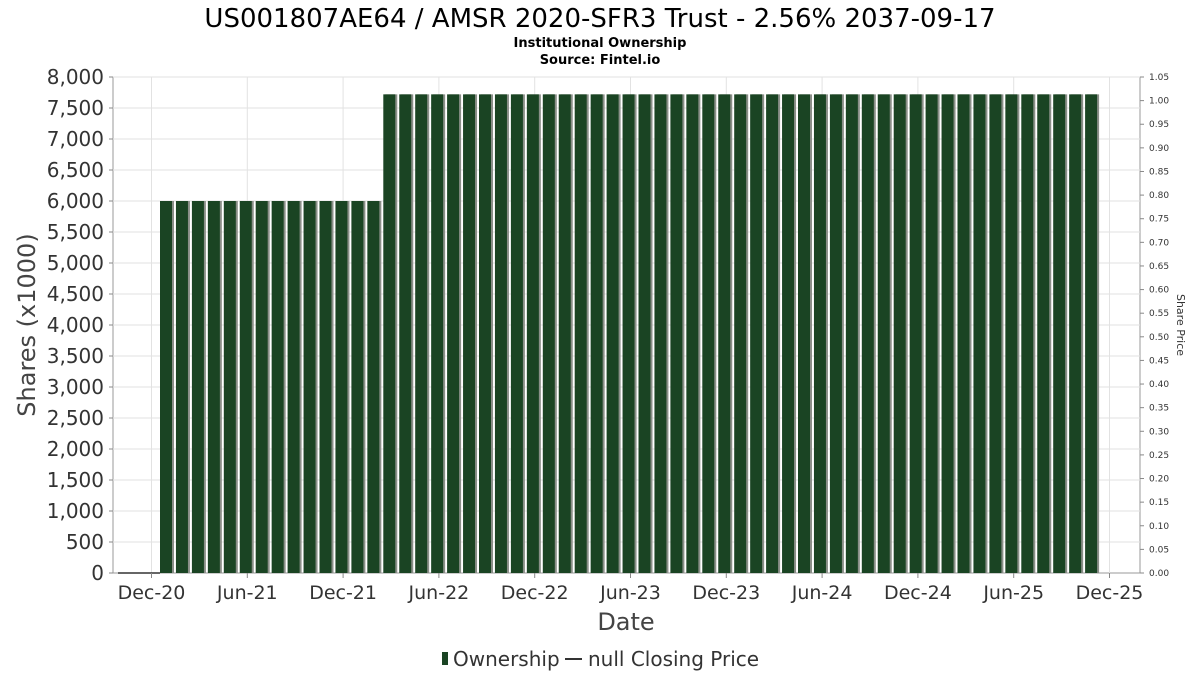  Describe the element at coordinates (247, 593) in the screenshot. I see `x-tick-label: Jun-21` at that location.